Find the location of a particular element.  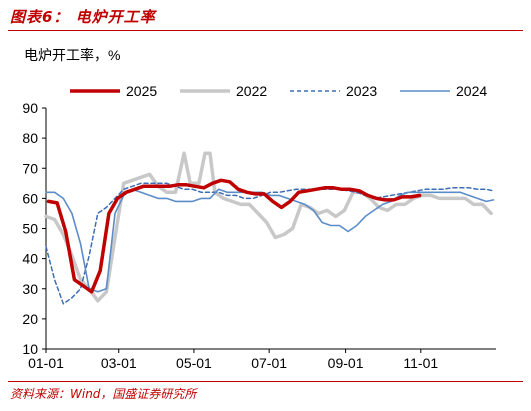

y-axis: 10 20 30 40 50 60 70 80 90 is located at coordinates (34, 228).